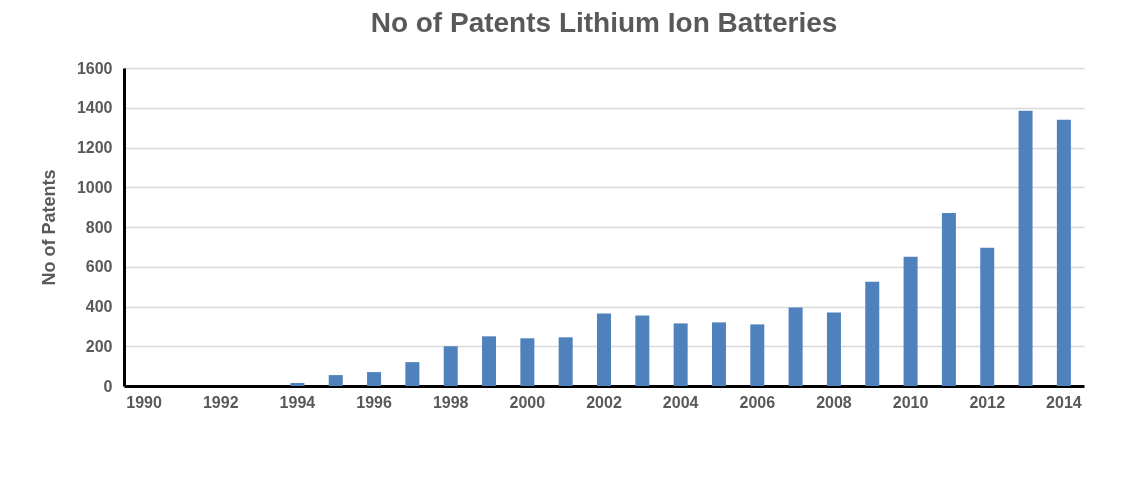 This screenshot has height=481, width=1131. What do you see at coordinates (99, 346) in the screenshot?
I see `y-tick-label: 200` at bounding box center [99, 346].